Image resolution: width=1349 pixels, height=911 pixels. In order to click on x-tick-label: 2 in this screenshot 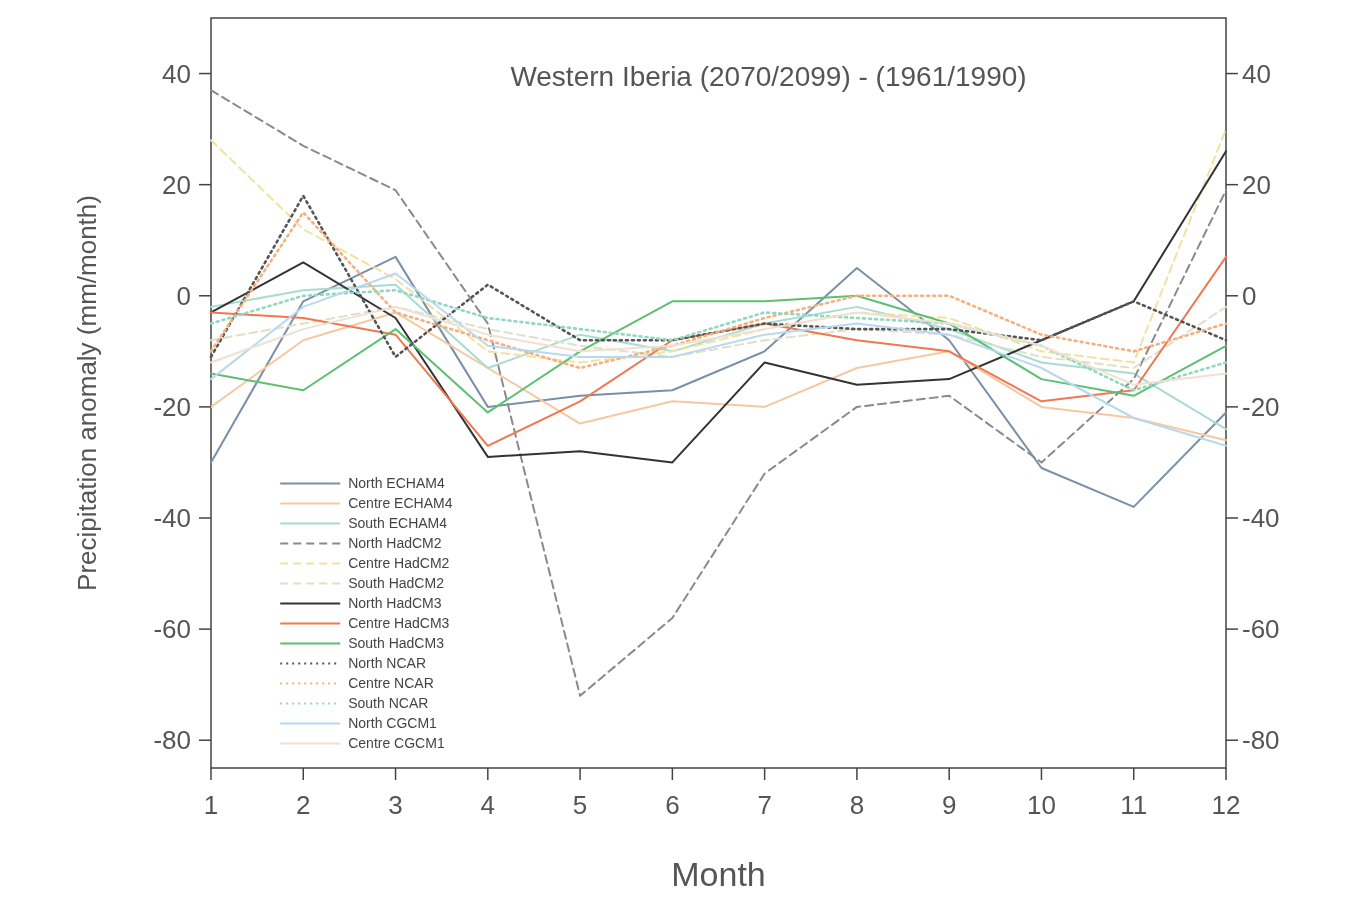, I will do `click(303, 805)`.